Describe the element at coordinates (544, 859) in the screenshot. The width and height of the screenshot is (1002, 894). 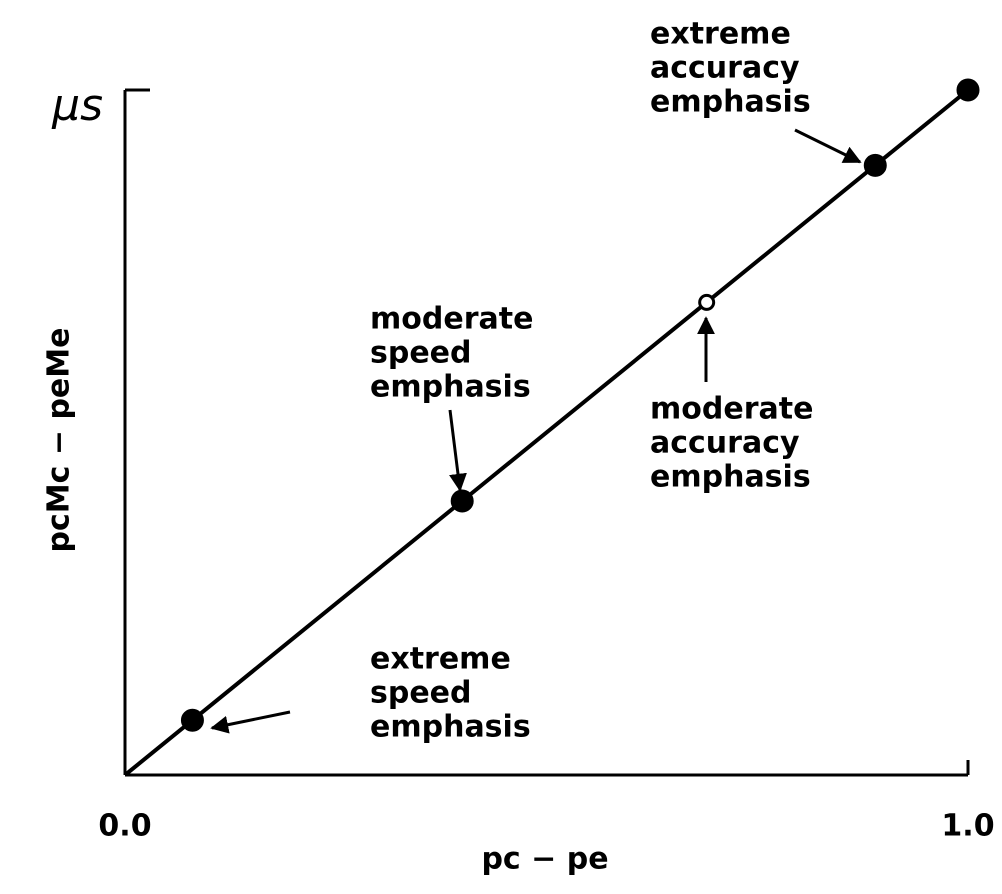
I see `x-axis-label: pc − pe` at that location.